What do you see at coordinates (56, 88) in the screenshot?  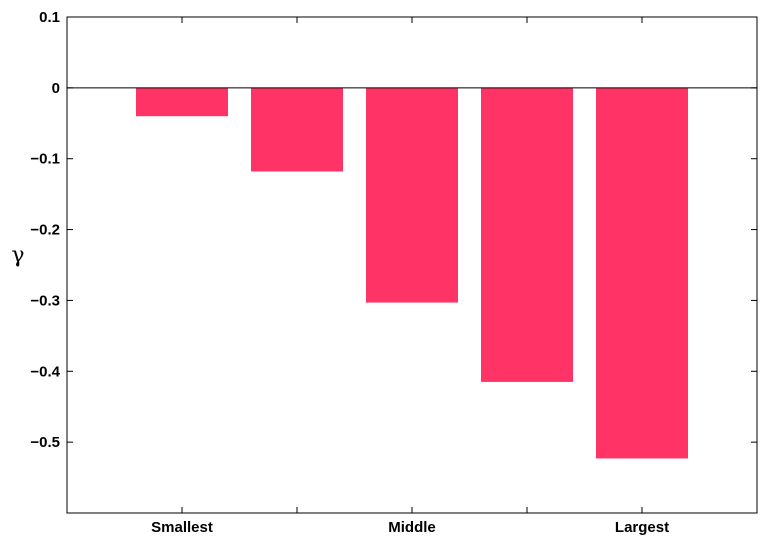 I see `y-tick-label: 0` at bounding box center [56, 88].